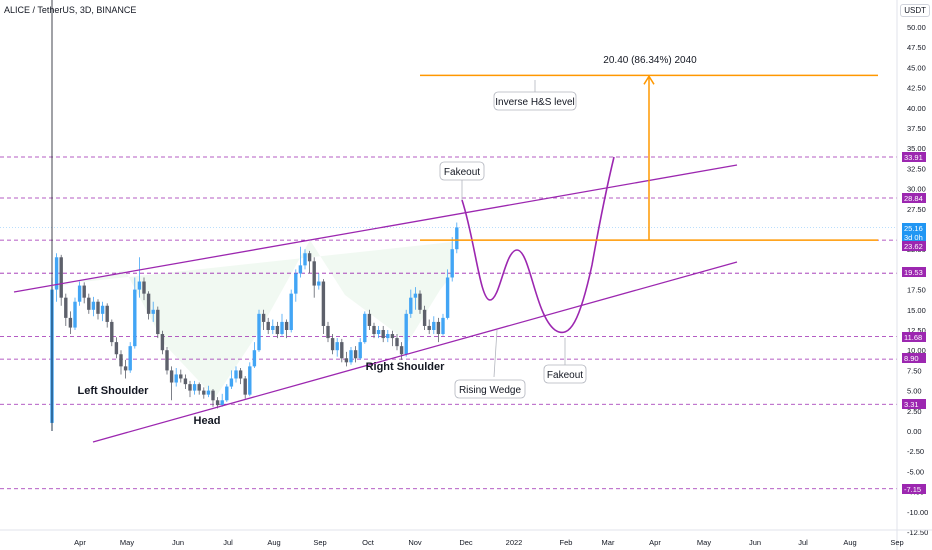 This screenshot has width=932, height=550. Describe the element at coordinates (535, 101) in the screenshot. I see `target-label-box` at that location.